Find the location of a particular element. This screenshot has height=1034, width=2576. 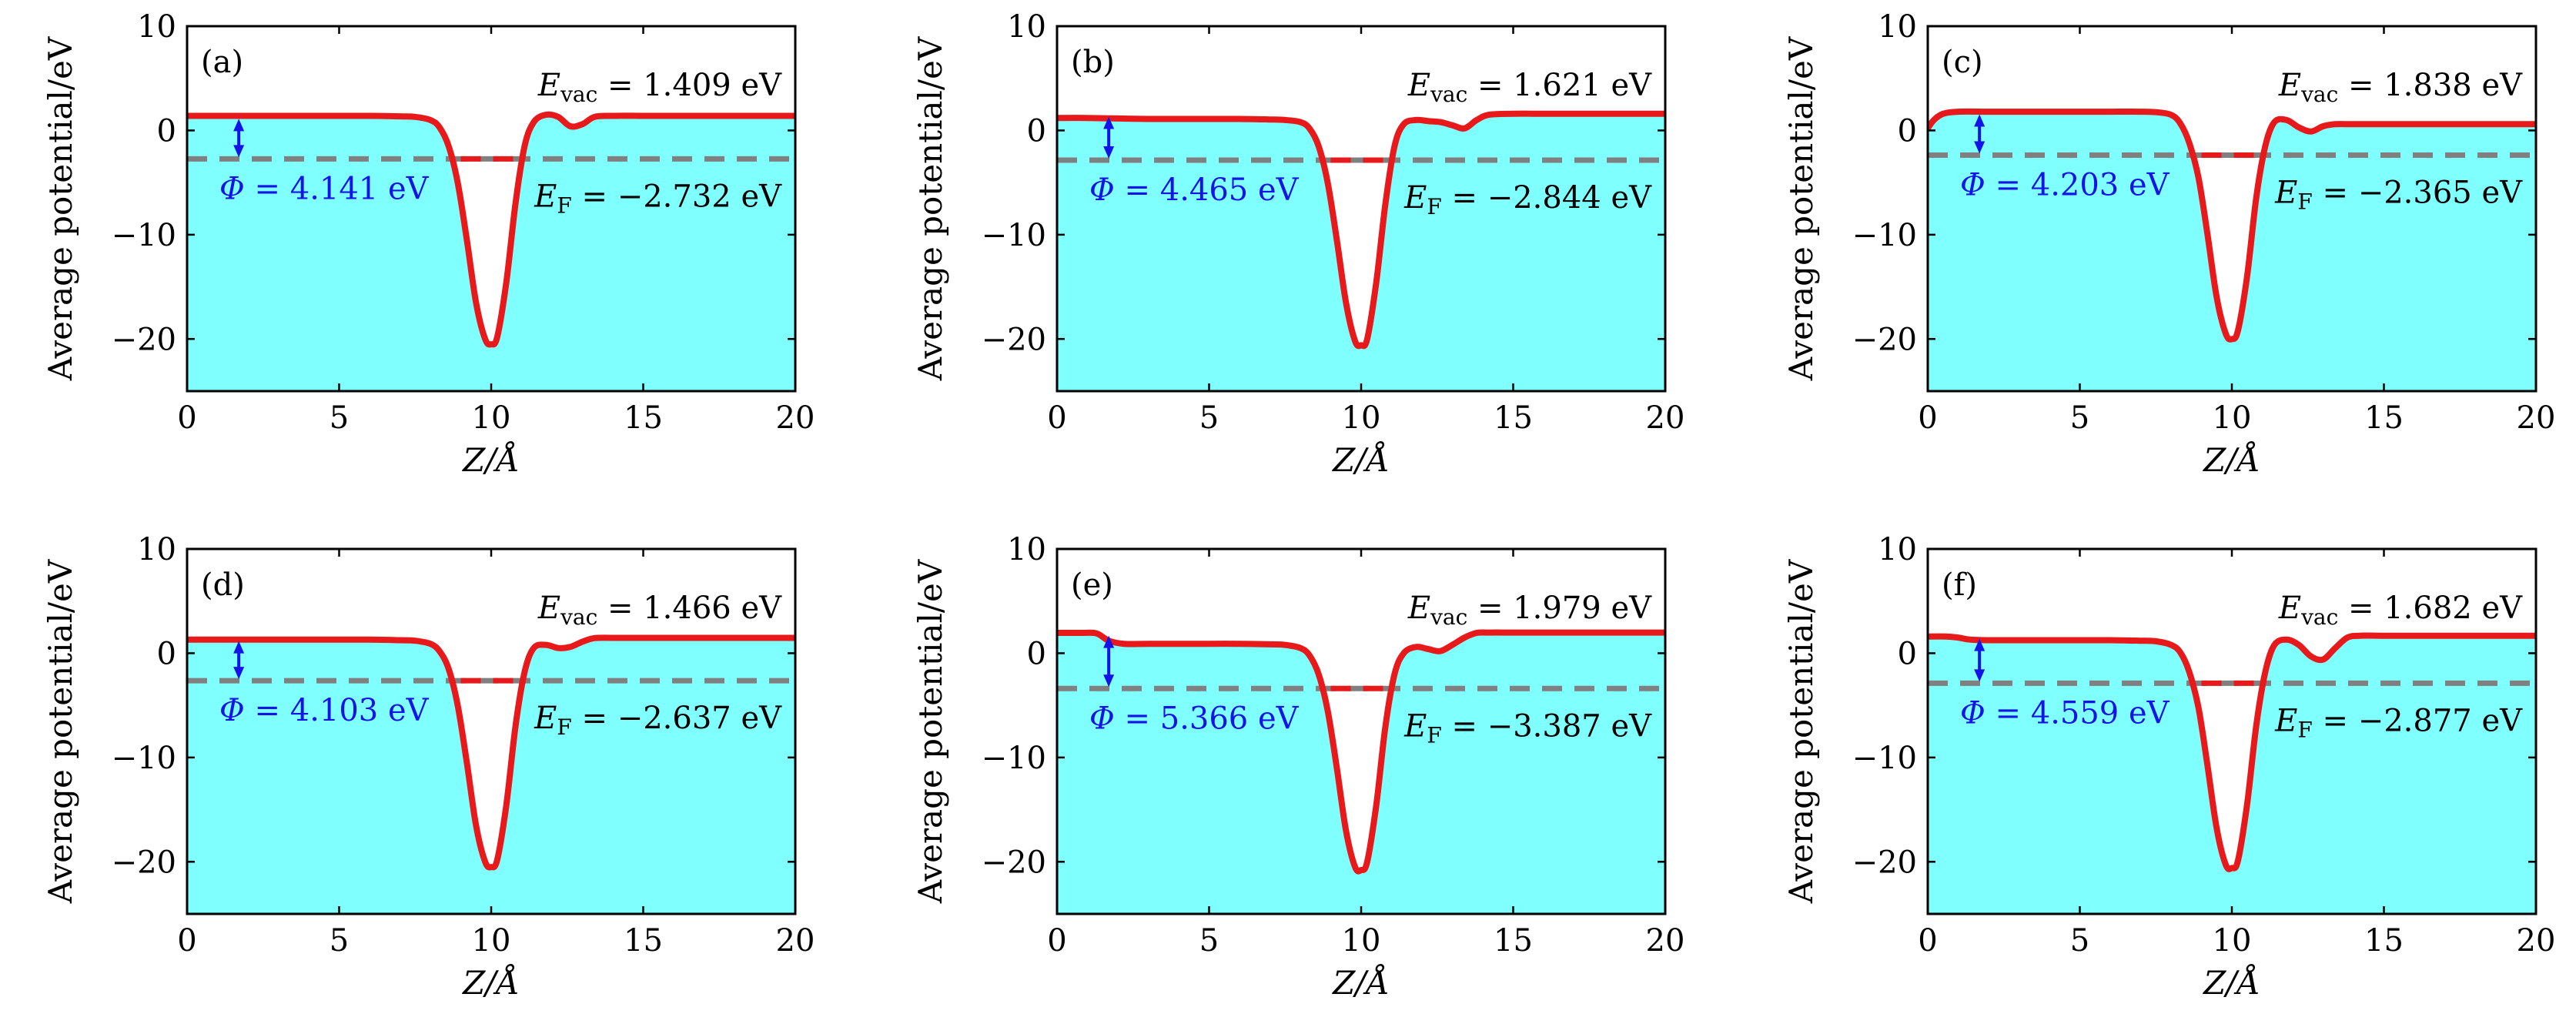

fermi-level-annotation: EF = −2.637 eV is located at coordinates (658, 720).